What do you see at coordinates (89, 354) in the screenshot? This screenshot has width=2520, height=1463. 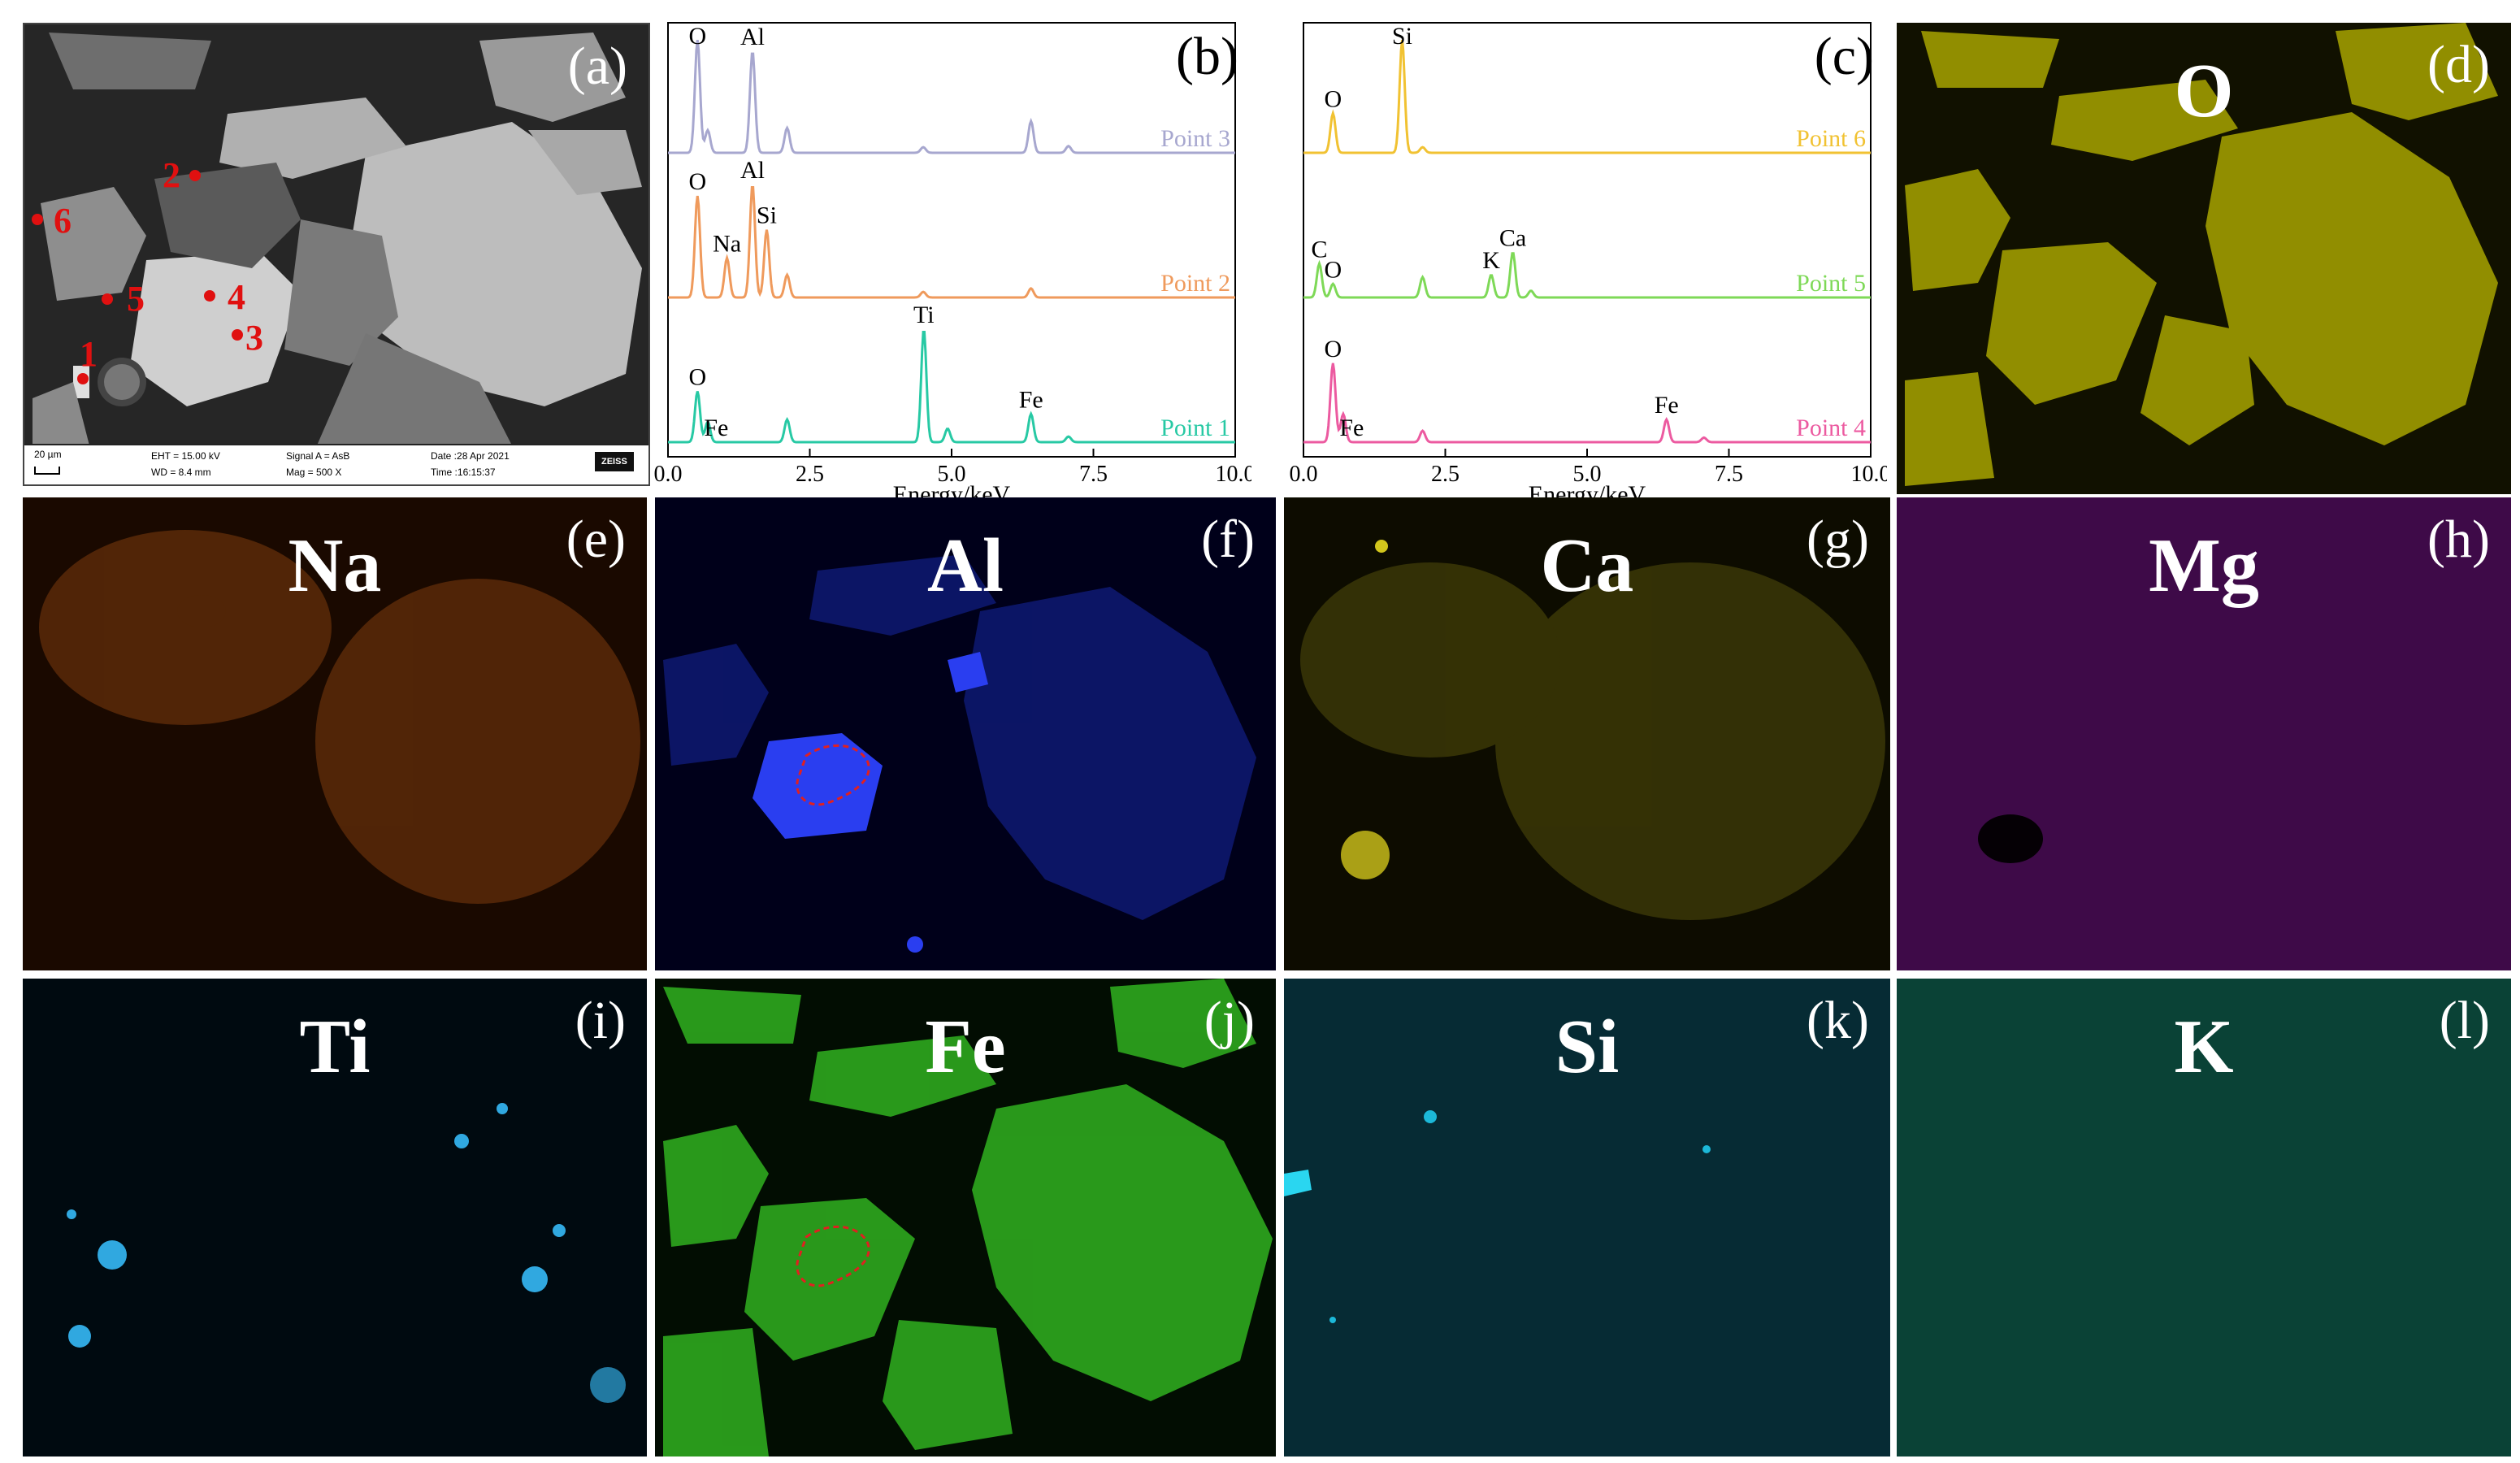 I see `sem-point-1: 1` at bounding box center [89, 354].